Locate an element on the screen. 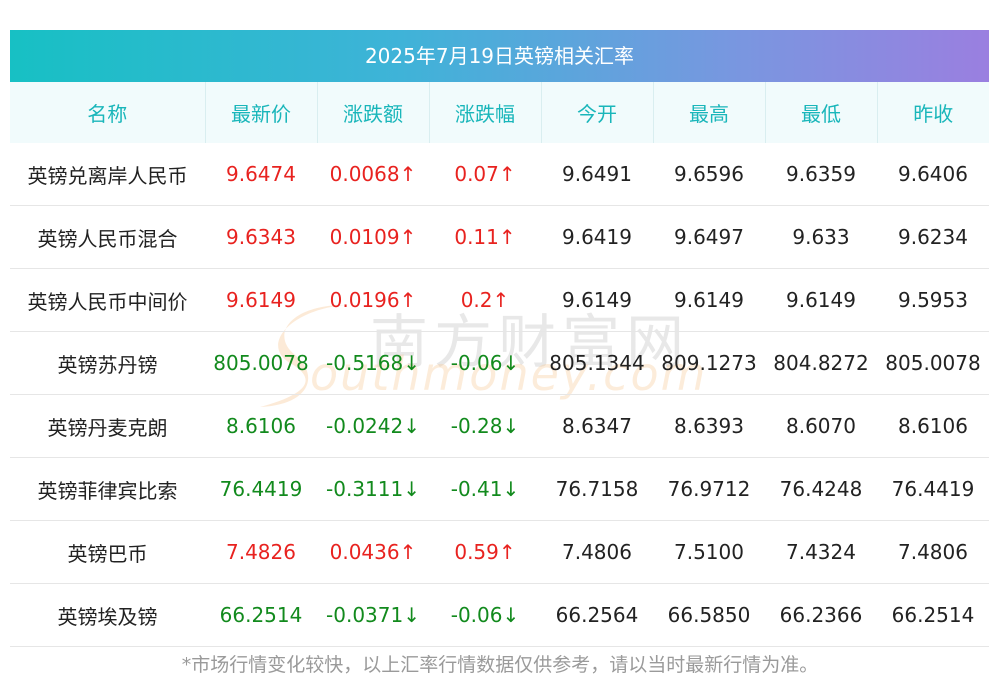 Image resolution: width=1000 pixels, height=698 pixels. cell-high: 9.6497 is located at coordinates (709, 237).